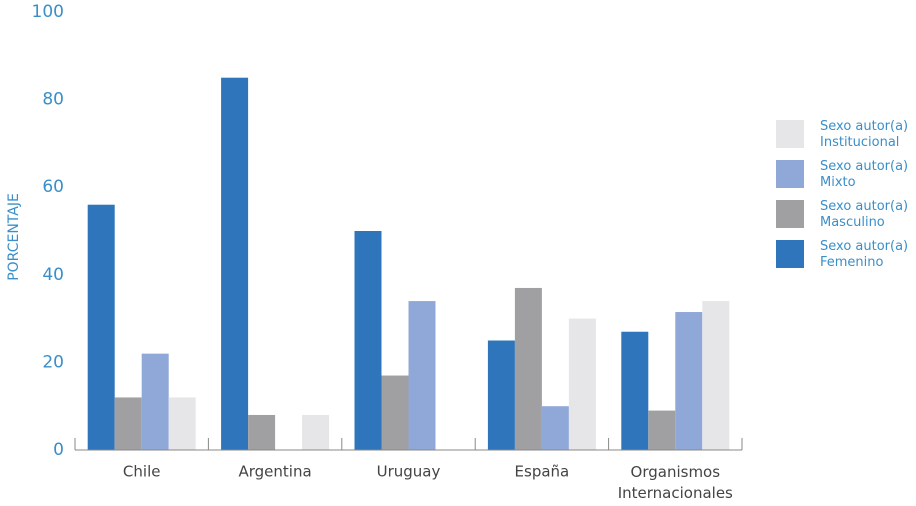 The height and width of the screenshot is (506, 916). I want to click on y-tick-label: 20, so click(53, 362).